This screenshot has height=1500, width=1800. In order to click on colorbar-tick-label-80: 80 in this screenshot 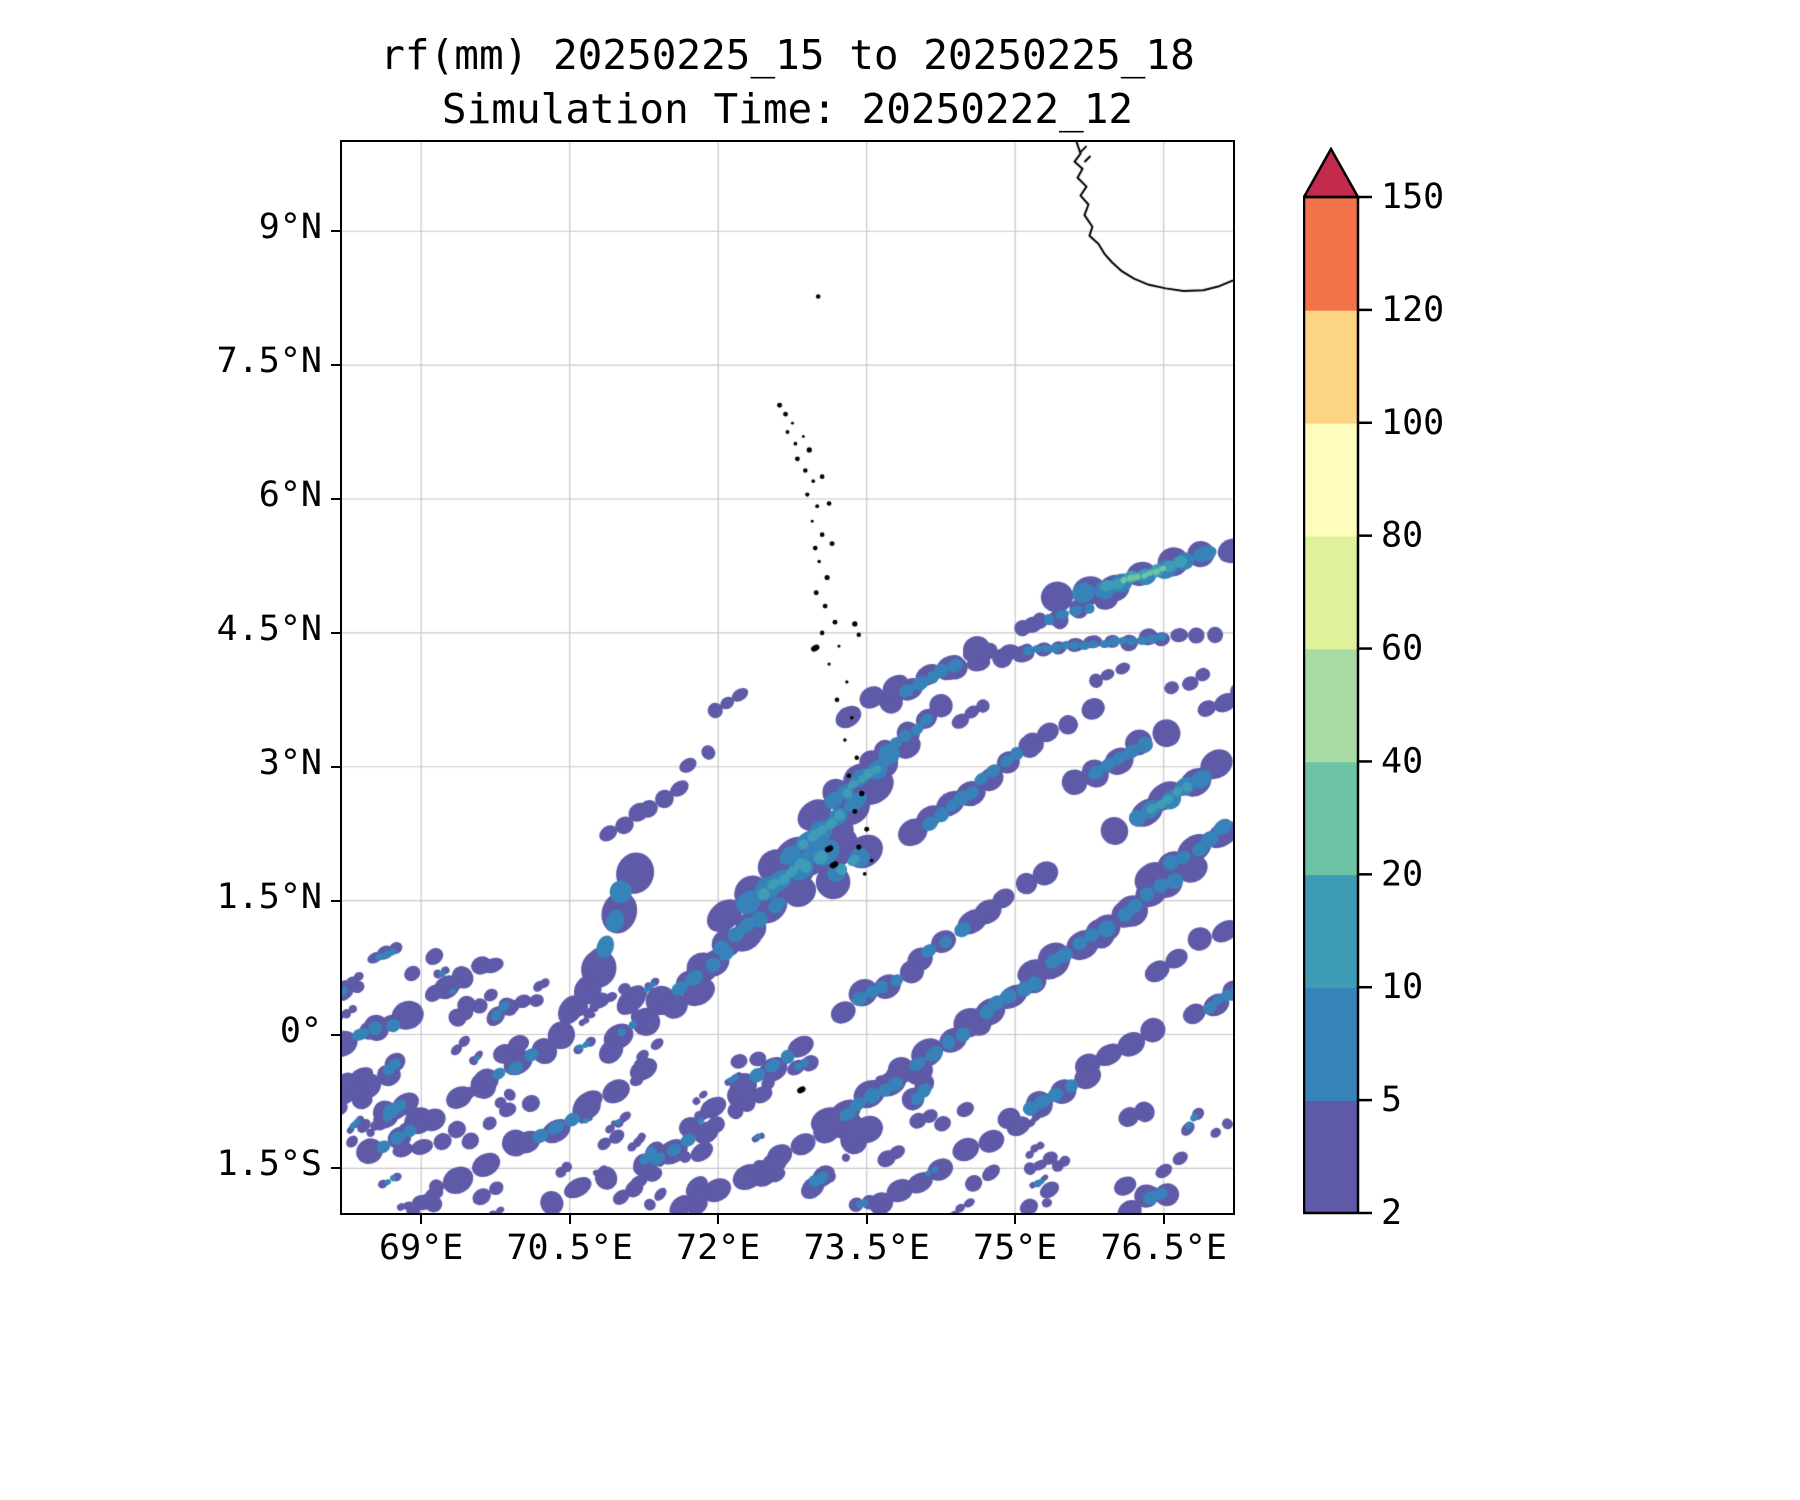, I will do `click(1402, 536)`.